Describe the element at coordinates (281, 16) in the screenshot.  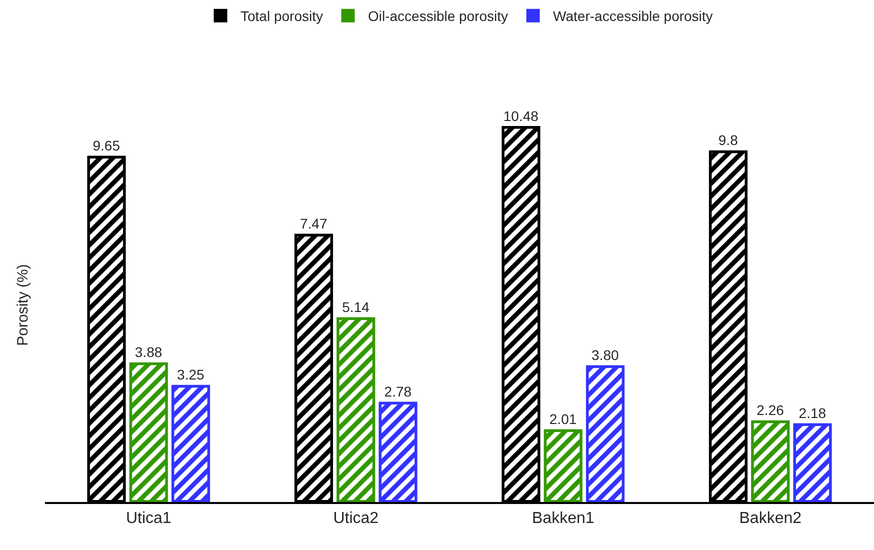
I see `legend-label: Total porosity` at that location.